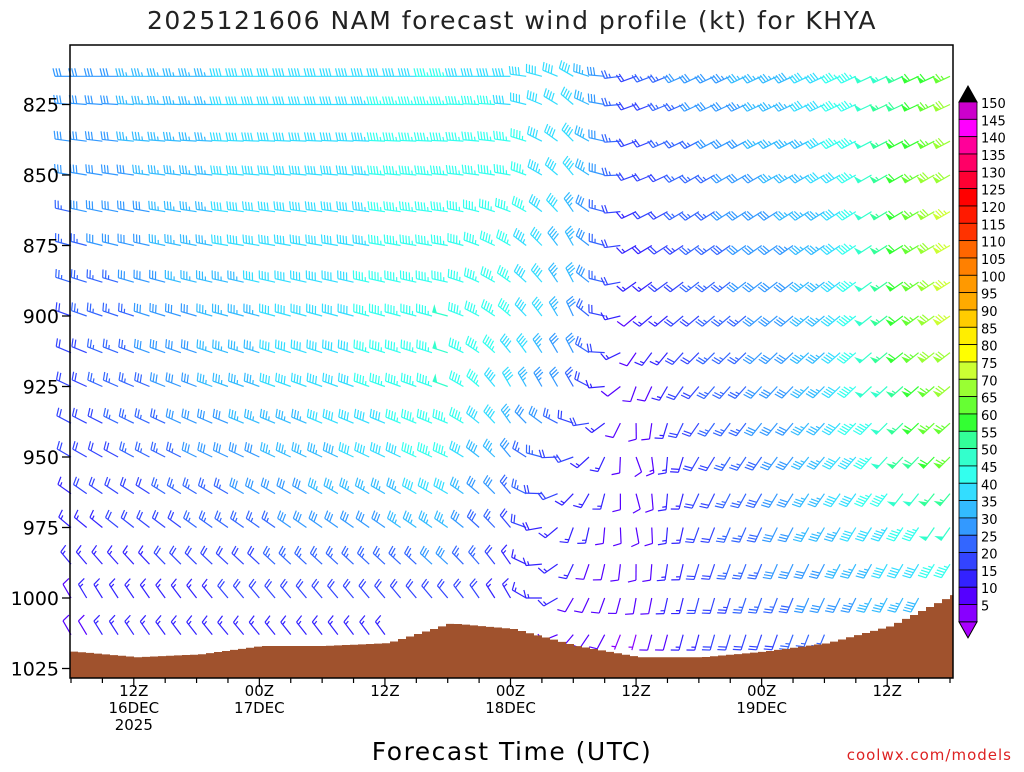  Describe the element at coordinates (874, 432) in the screenshot. I see `barb-flag` at that location.